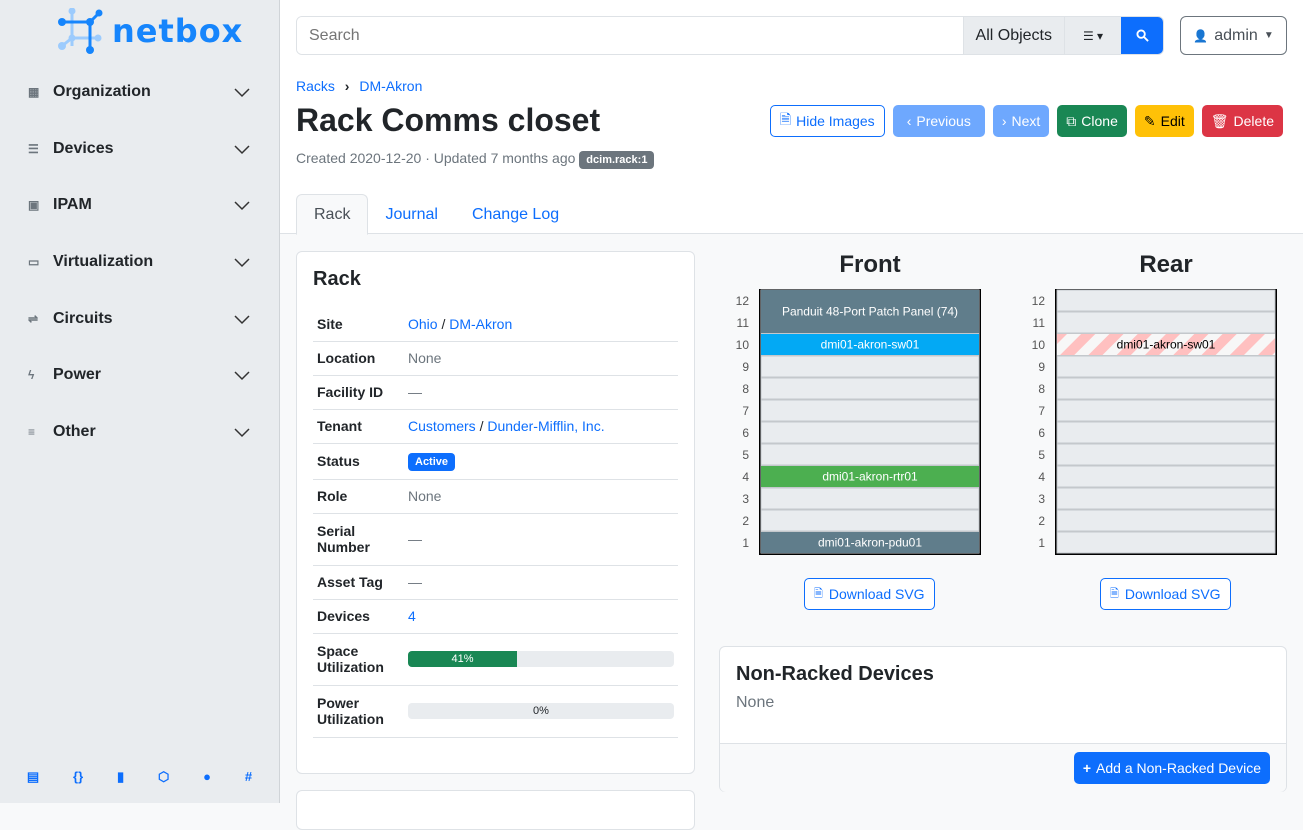 This screenshot has width=1303, height=830. Describe the element at coordinates (248, 776) in the screenshot. I see `slack-icon: #` at that location.